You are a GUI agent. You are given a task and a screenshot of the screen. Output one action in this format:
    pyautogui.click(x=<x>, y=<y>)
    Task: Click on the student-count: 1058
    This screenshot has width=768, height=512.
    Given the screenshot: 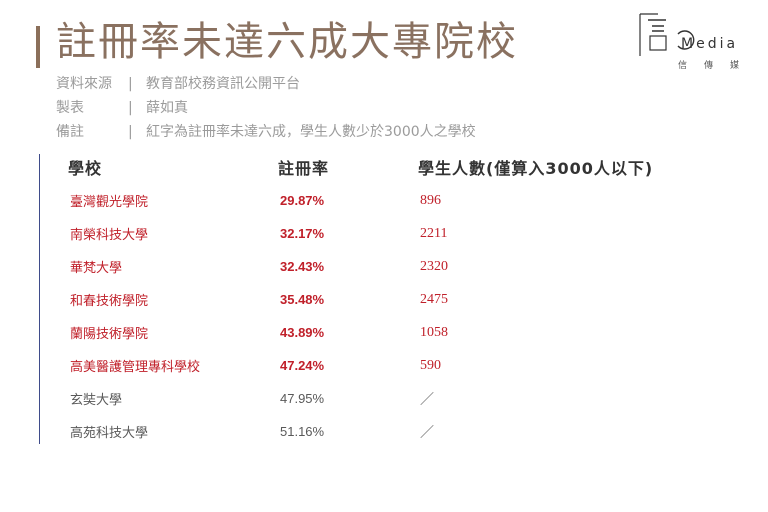 What is the action you would take?
    pyautogui.click(x=434, y=332)
    